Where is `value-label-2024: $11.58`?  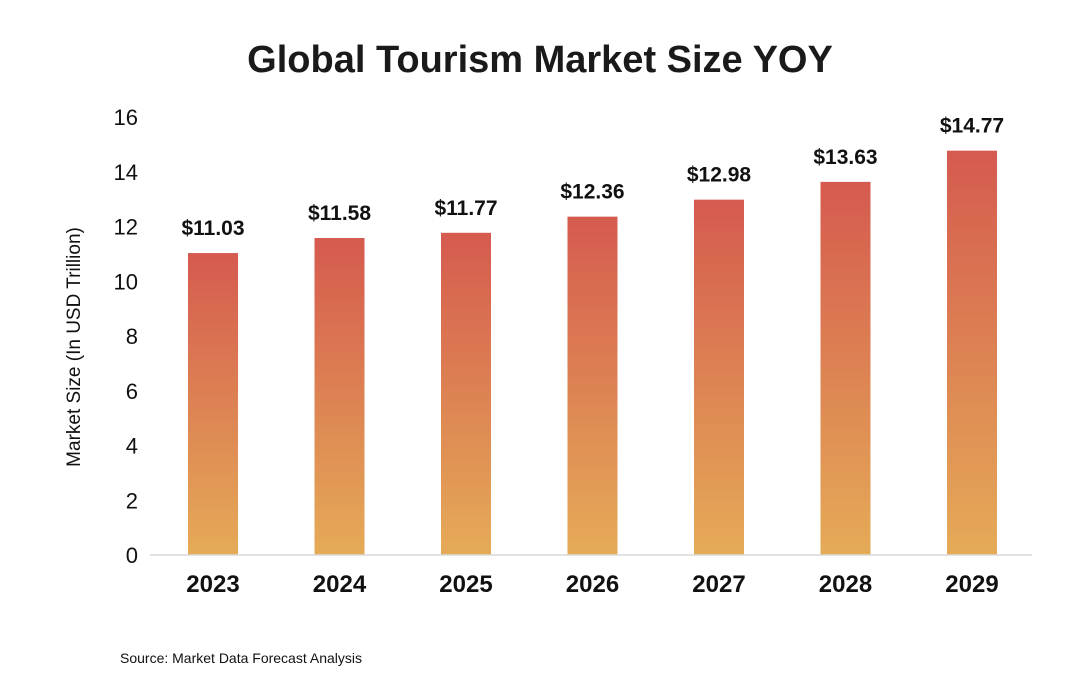 value-label-2024: $11.58 is located at coordinates (339, 213).